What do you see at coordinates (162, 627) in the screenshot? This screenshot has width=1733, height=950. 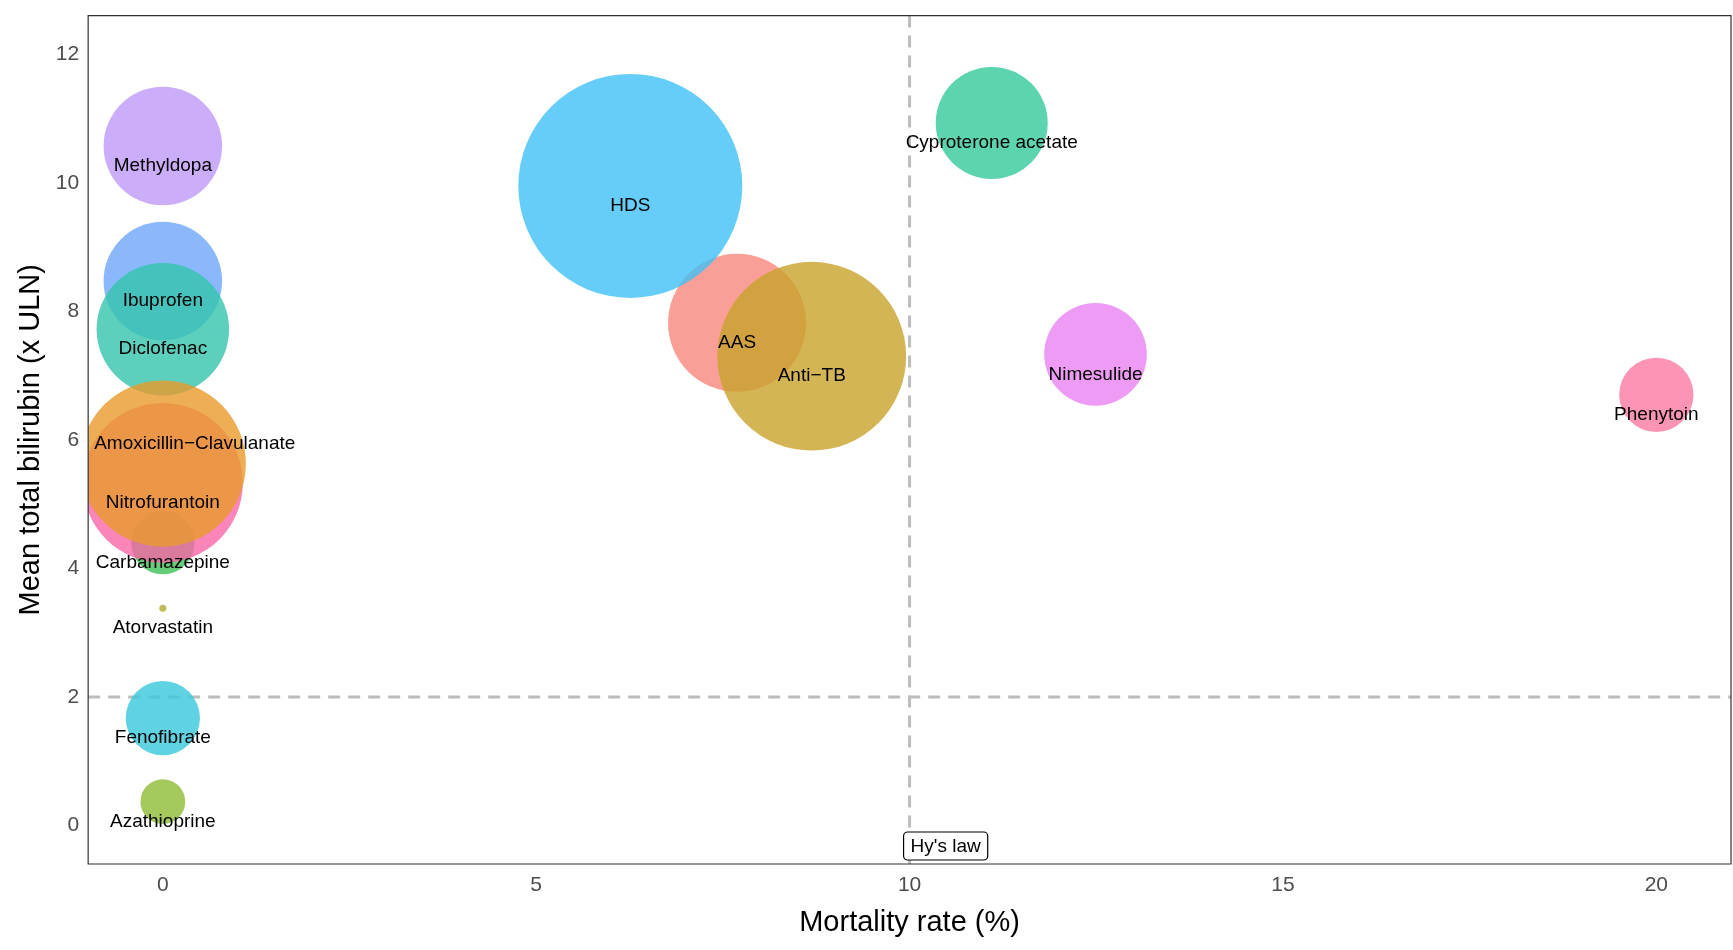 I see `series-label: Atorvastatin` at bounding box center [162, 627].